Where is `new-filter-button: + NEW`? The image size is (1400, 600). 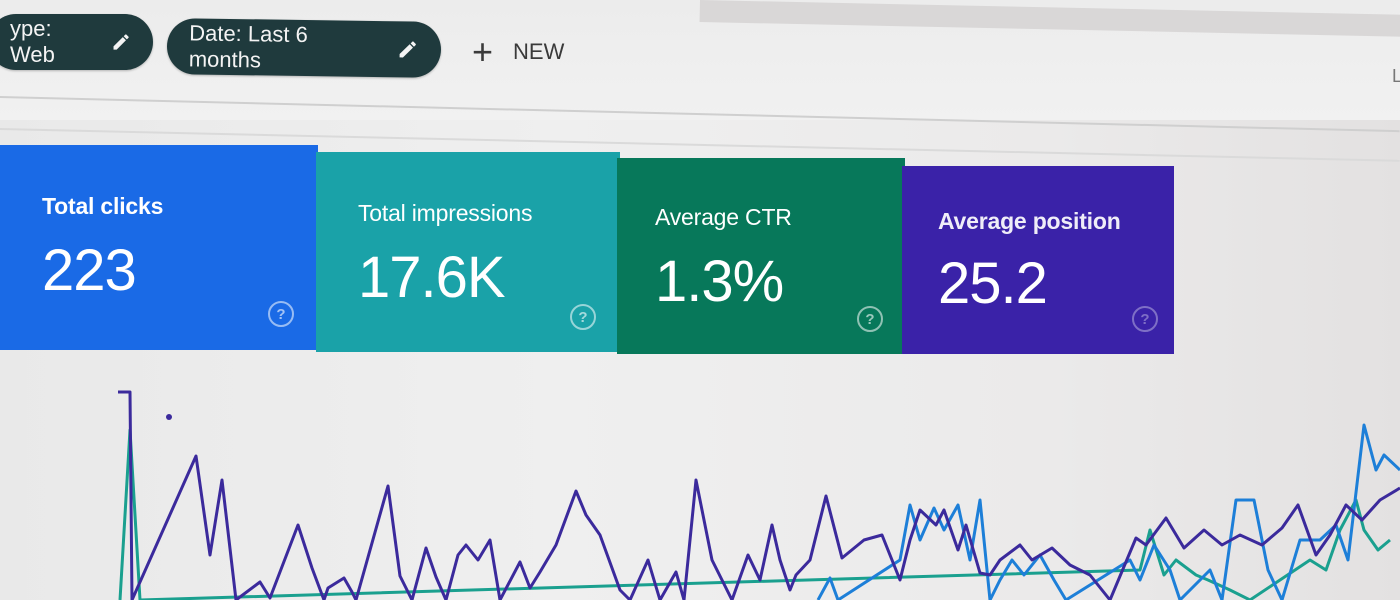 new-filter-button: + NEW is located at coordinates (518, 52).